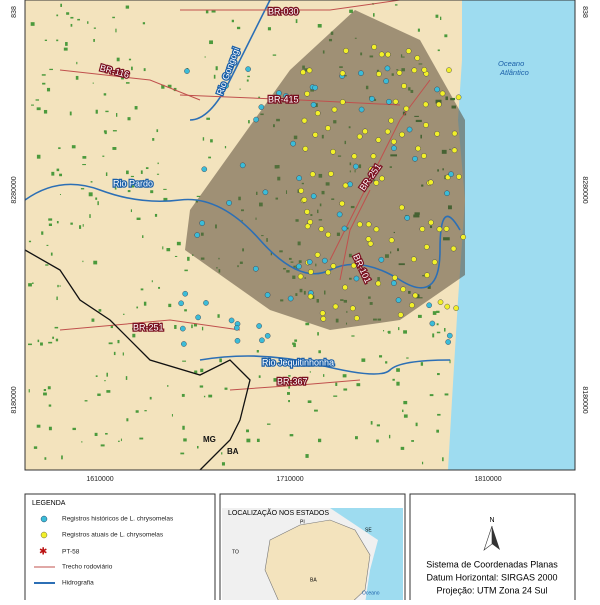 This screenshot has height=605, width=600. I want to click on legend-symbol, so click(44, 535).